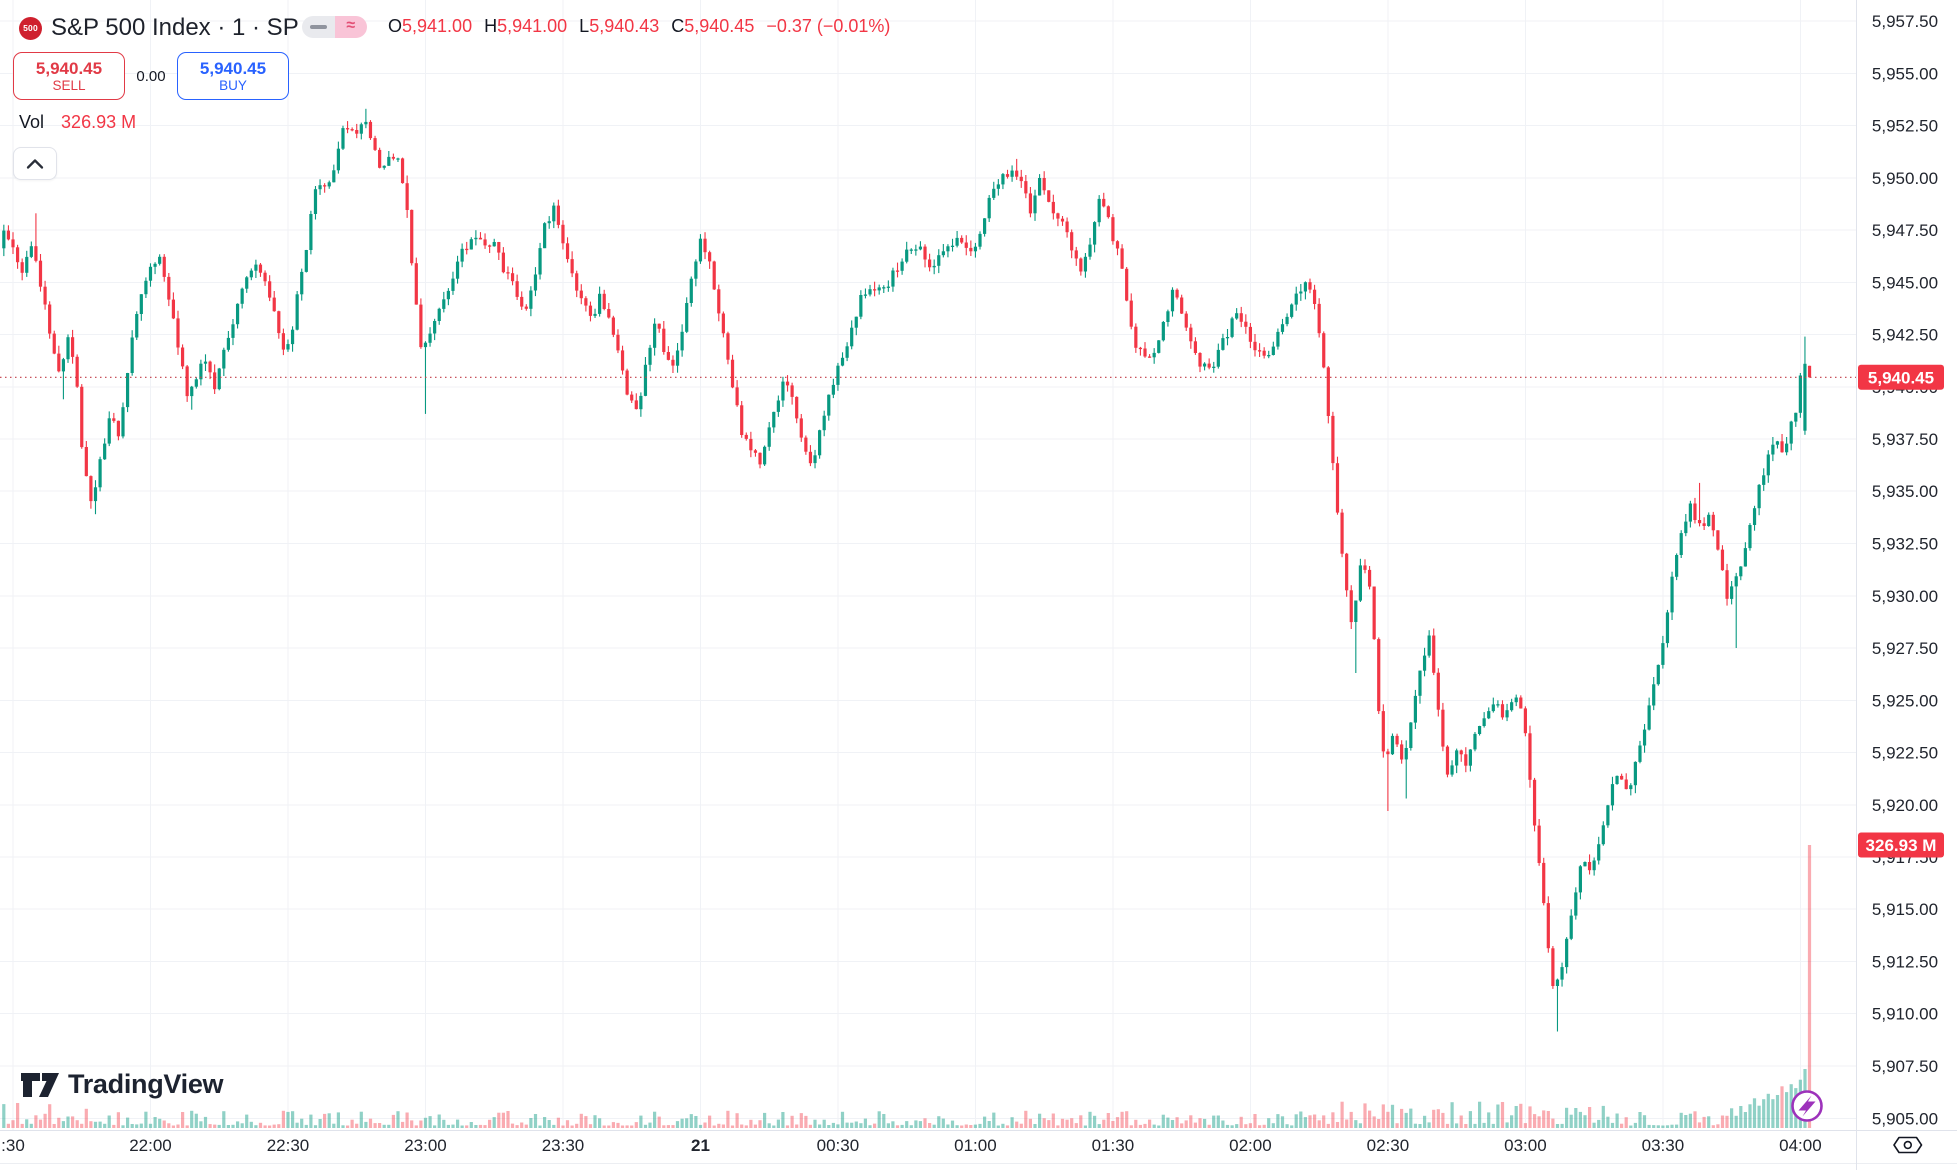 This screenshot has width=1957, height=1170. I want to click on volume-badge: 326.93 M, so click(1901, 845).